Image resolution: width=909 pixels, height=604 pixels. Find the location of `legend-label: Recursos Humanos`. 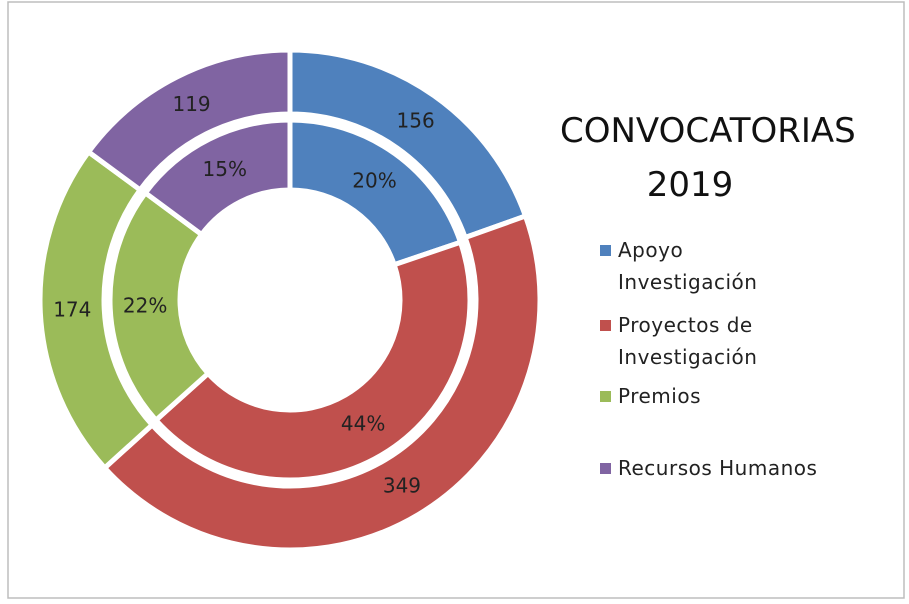

legend-label: Recursos Humanos is located at coordinates (718, 468).